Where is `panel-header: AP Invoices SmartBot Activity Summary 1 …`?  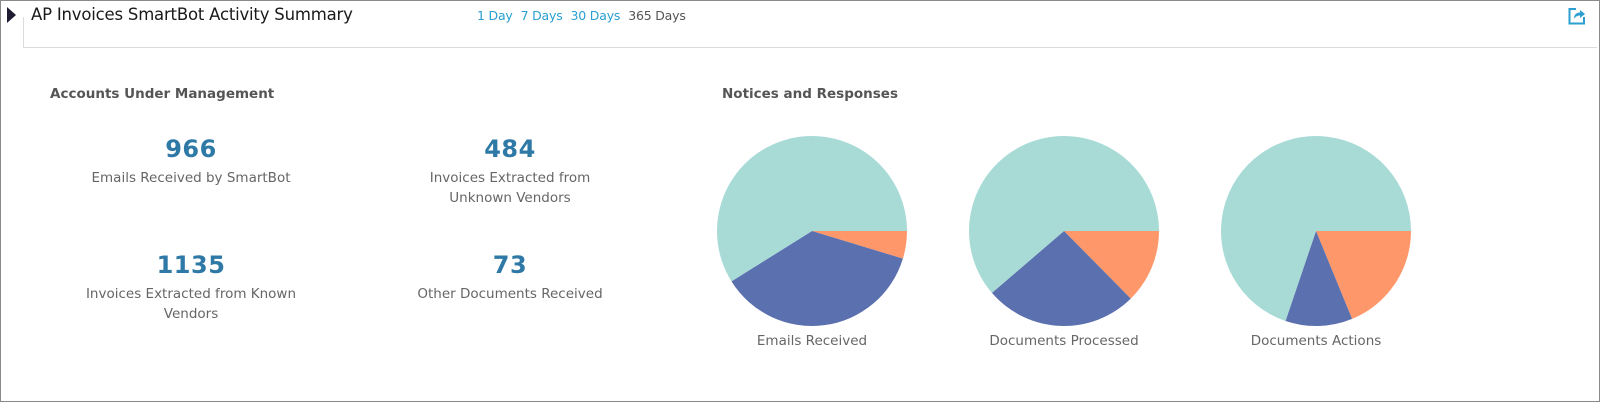 panel-header: AP Invoices SmartBot Activity Summary 1 … is located at coordinates (800, 16).